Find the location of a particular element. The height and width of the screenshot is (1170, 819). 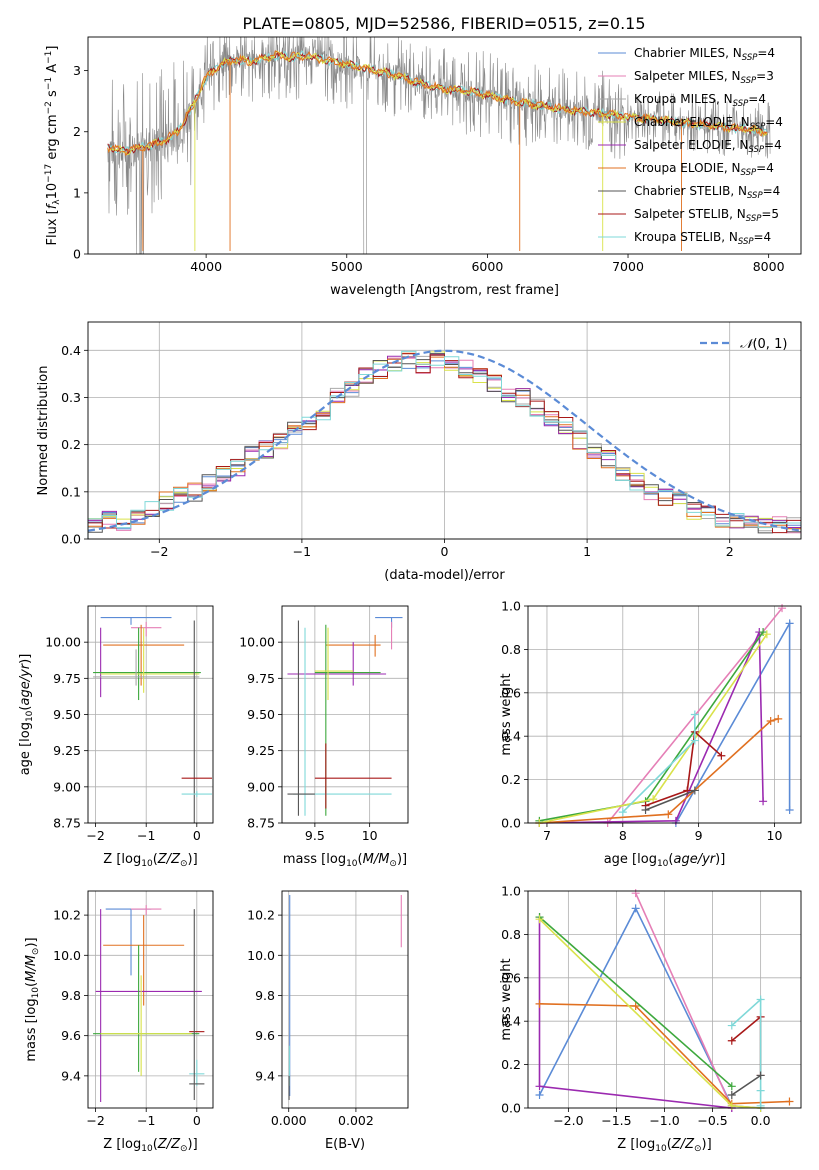

x-tick-label: 9.5 is located at coordinates (315, 835).